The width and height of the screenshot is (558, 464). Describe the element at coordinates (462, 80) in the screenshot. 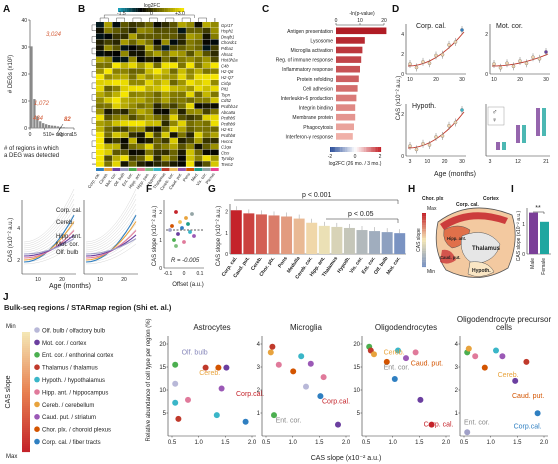

I see `d-xtick: 30` at that location.